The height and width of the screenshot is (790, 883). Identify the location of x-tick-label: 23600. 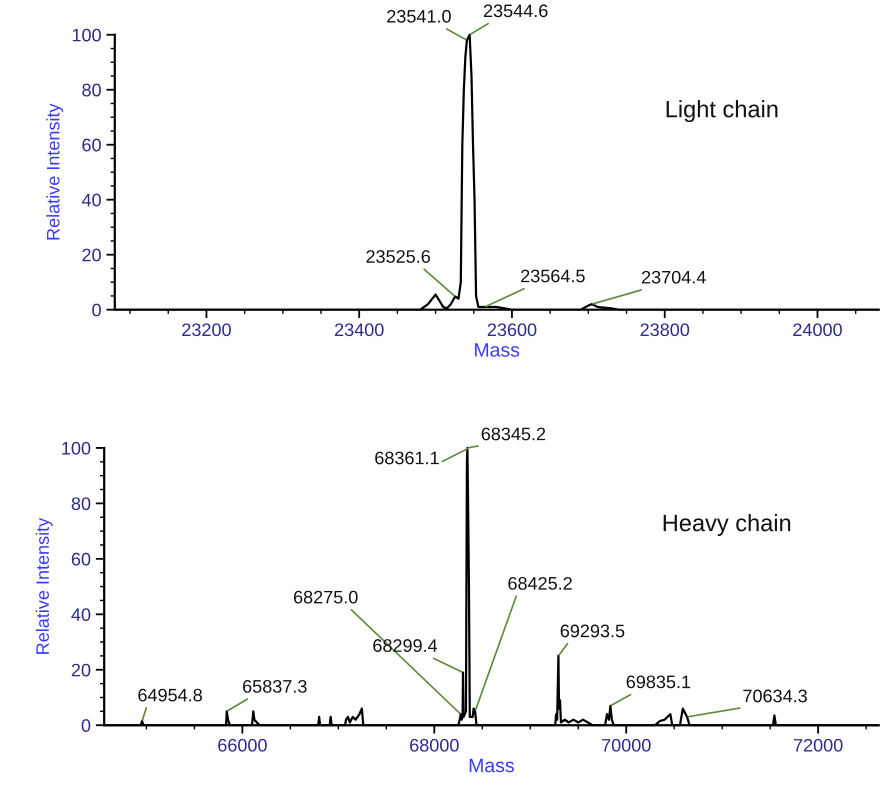
(512, 329).